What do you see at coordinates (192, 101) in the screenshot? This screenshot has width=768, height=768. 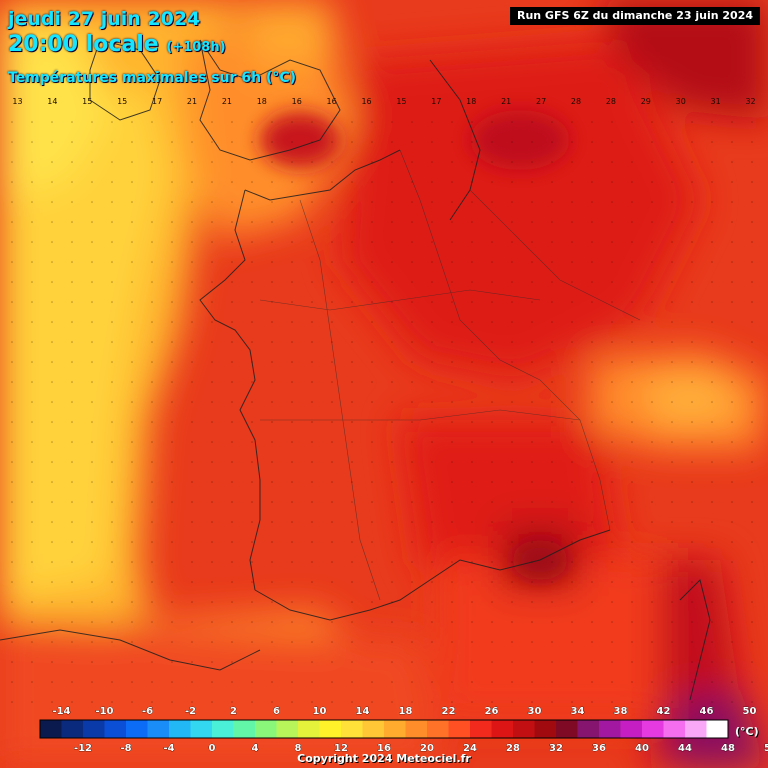 I see `grid-value: 21` at bounding box center [192, 101].